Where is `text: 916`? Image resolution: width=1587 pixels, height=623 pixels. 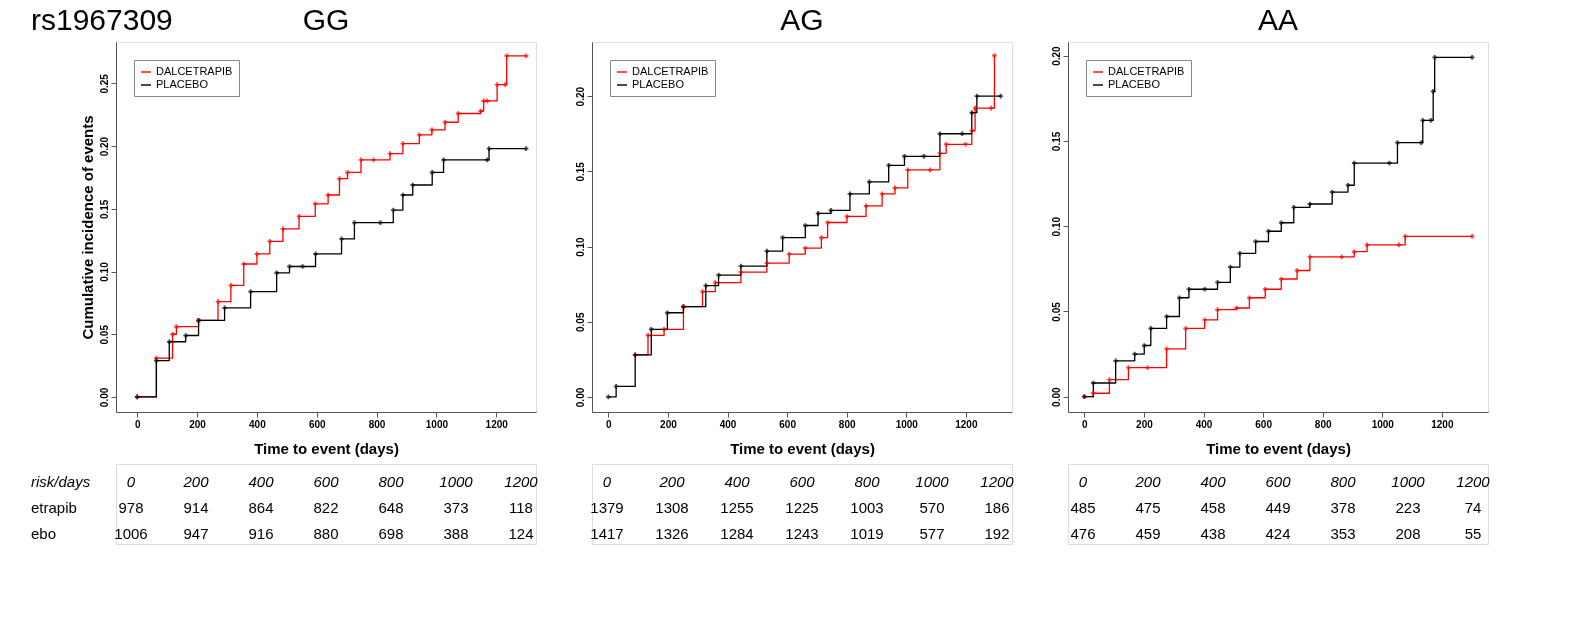
text: 916 is located at coordinates (261, 533).